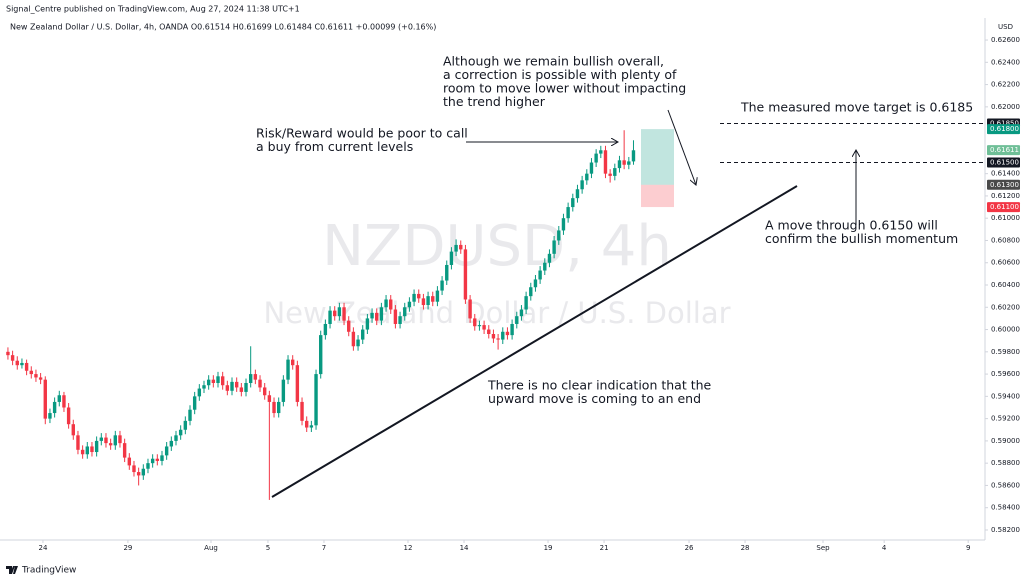 This screenshot has width=1028, height=580. What do you see at coordinates (1005, 530) in the screenshot?
I see `y-tick-label: 0.58200` at bounding box center [1005, 530].